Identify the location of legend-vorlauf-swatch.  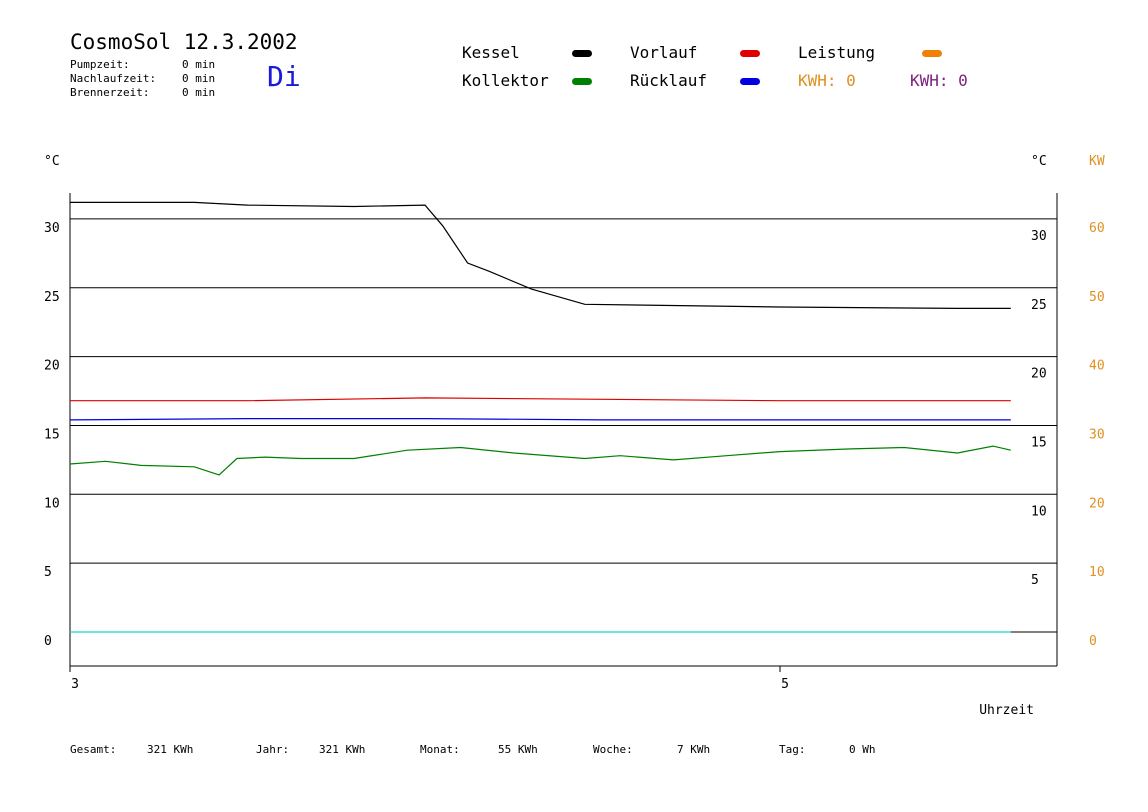
(750, 53).